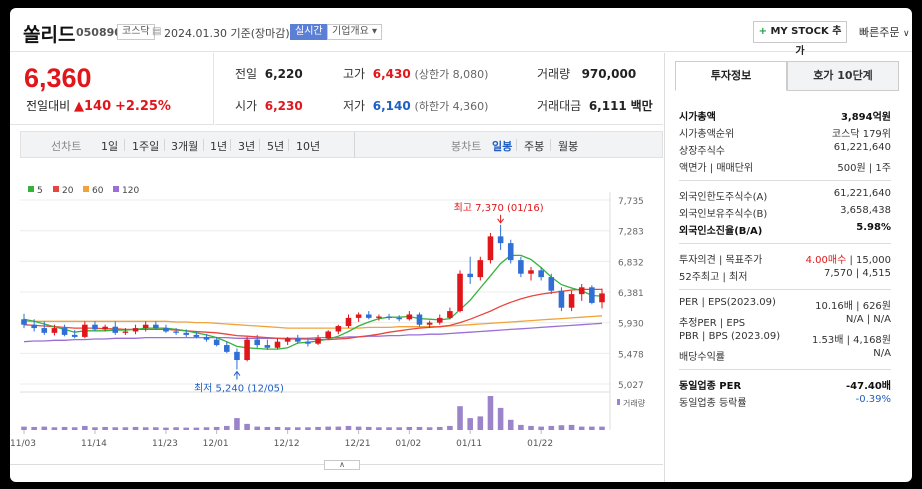 The width and height of the screenshot is (922, 489). Describe the element at coordinates (631, 294) in the screenshot. I see `y-axis: 7,735 7,283 6,832 6,381 5,930 5,478 5,027` at that location.